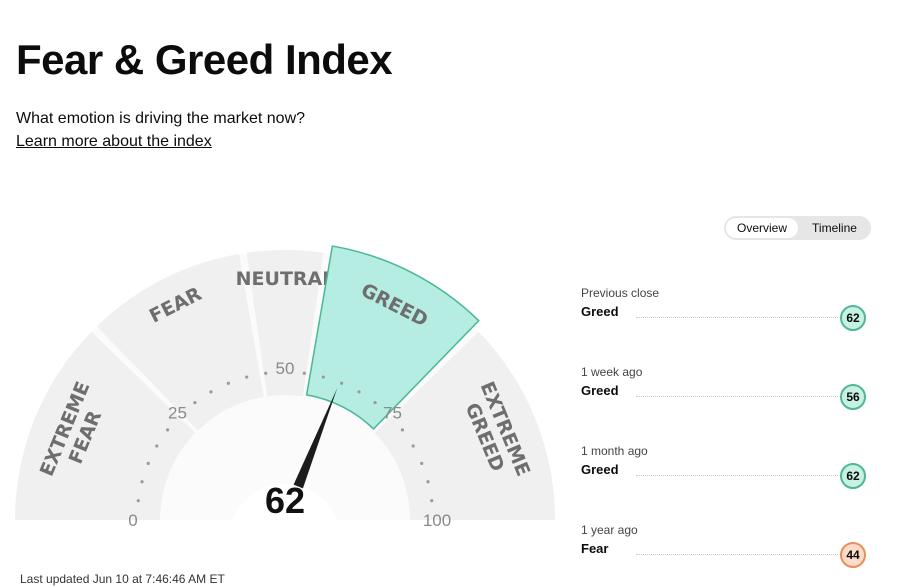 The image size is (900, 587). What do you see at coordinates (612, 372) in the screenshot?
I see `history-label: 1 week ago` at bounding box center [612, 372].